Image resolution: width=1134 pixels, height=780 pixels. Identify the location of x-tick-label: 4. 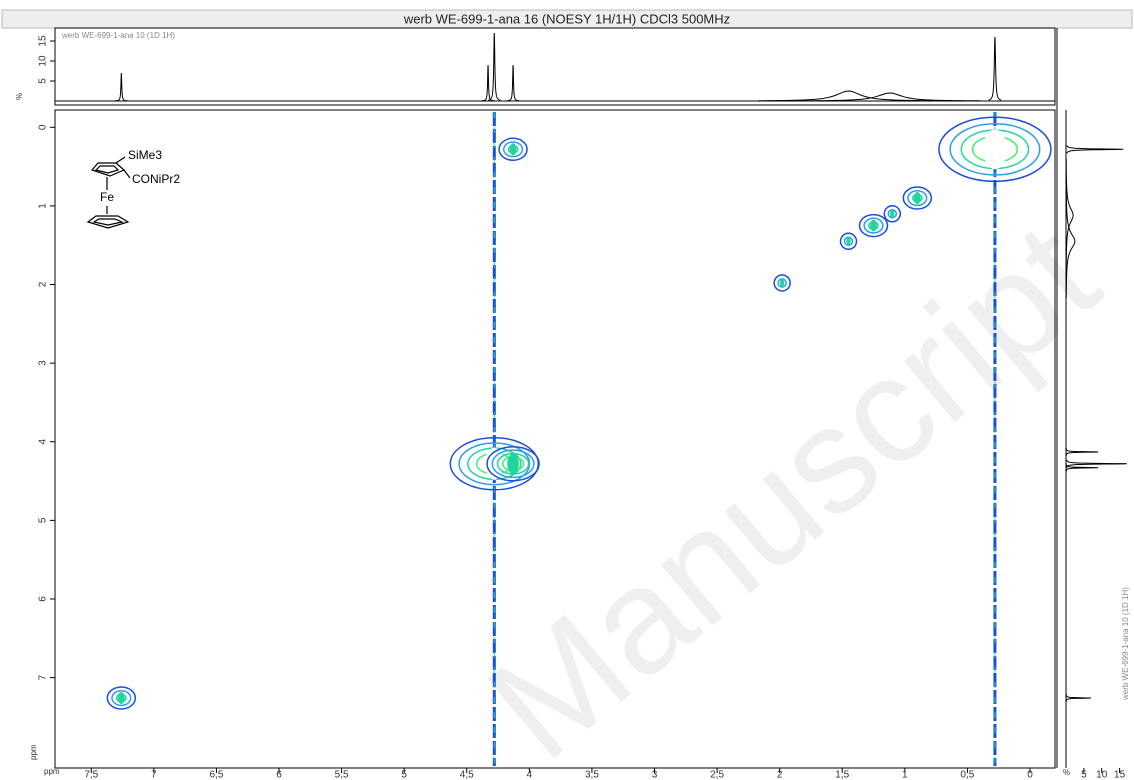
(530, 775).